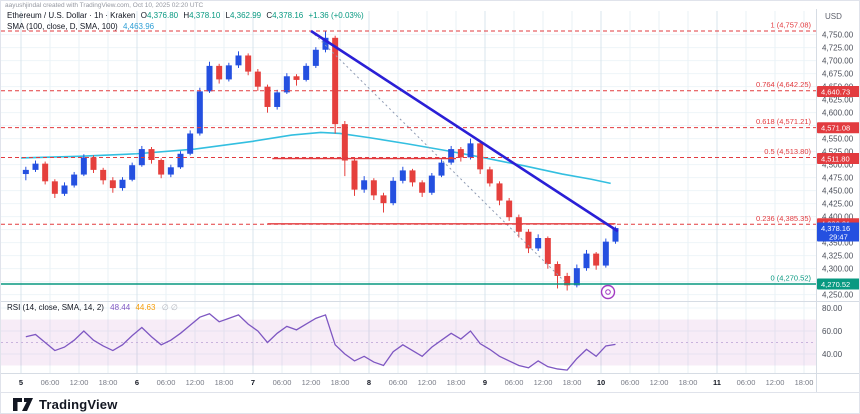  What do you see at coordinates (838, 203) in the screenshot?
I see `price-tick-label: 4,425.00` at bounding box center [838, 203].